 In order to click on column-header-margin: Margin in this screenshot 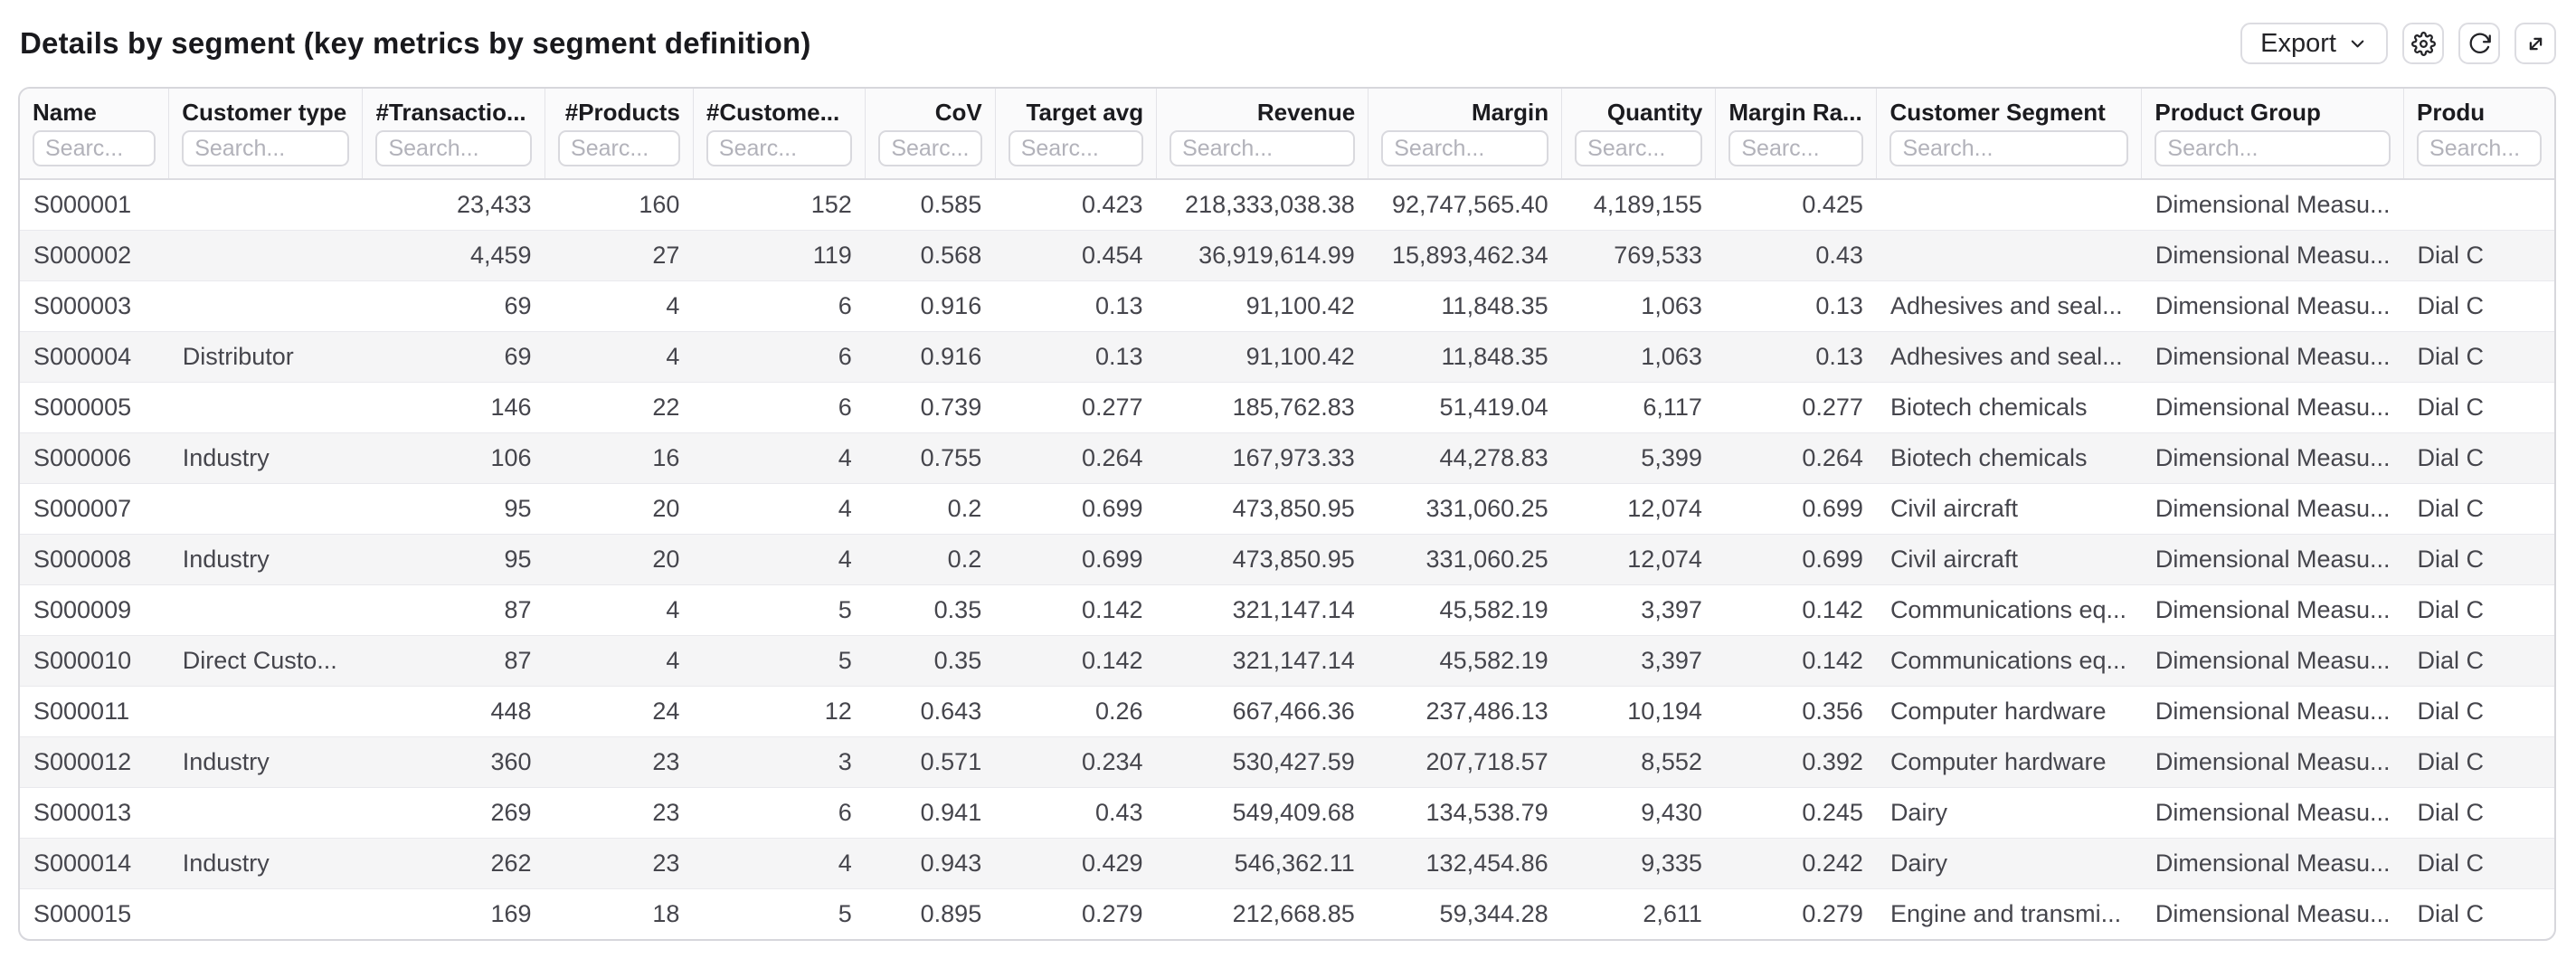, I will do `click(1466, 134)`.